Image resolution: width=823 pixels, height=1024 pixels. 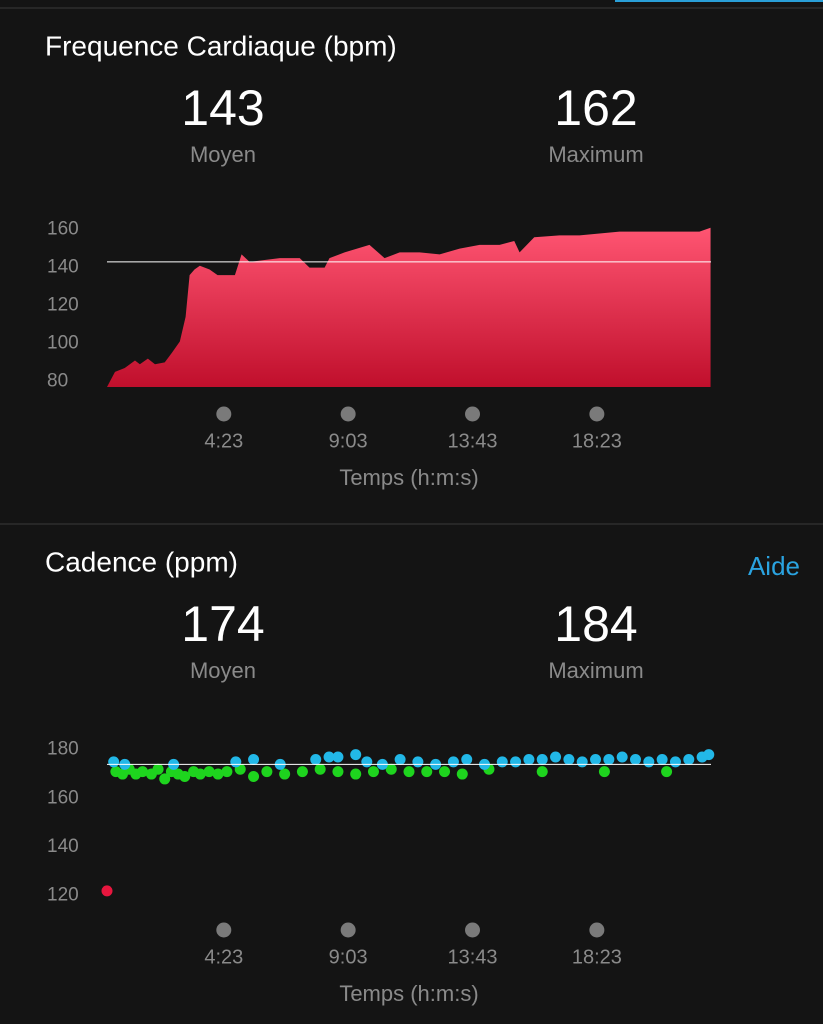 What do you see at coordinates (141, 561) in the screenshot?
I see `section-title: Cadence (ppm)` at bounding box center [141, 561].